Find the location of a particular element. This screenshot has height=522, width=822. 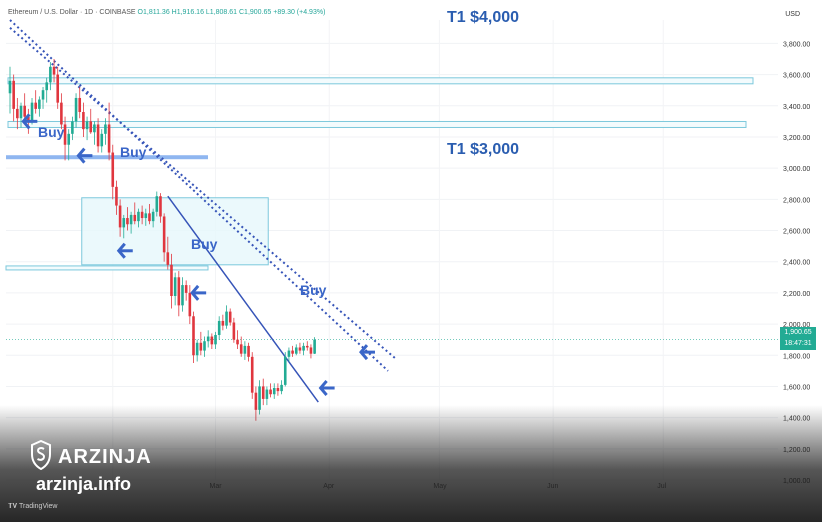

target-3000-label: T1 $3,000 is located at coordinates (483, 149).